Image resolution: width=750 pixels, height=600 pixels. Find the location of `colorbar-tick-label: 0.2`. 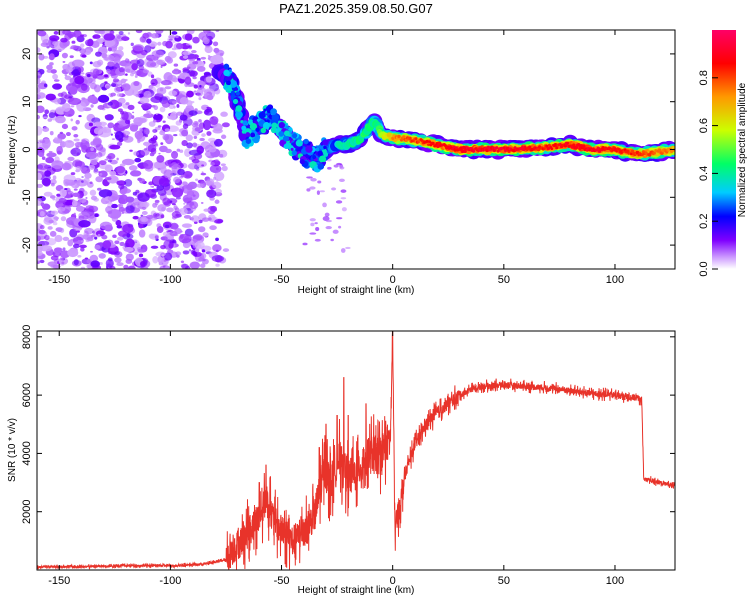

colorbar-tick-label: 0.2 is located at coordinates (704, 221).